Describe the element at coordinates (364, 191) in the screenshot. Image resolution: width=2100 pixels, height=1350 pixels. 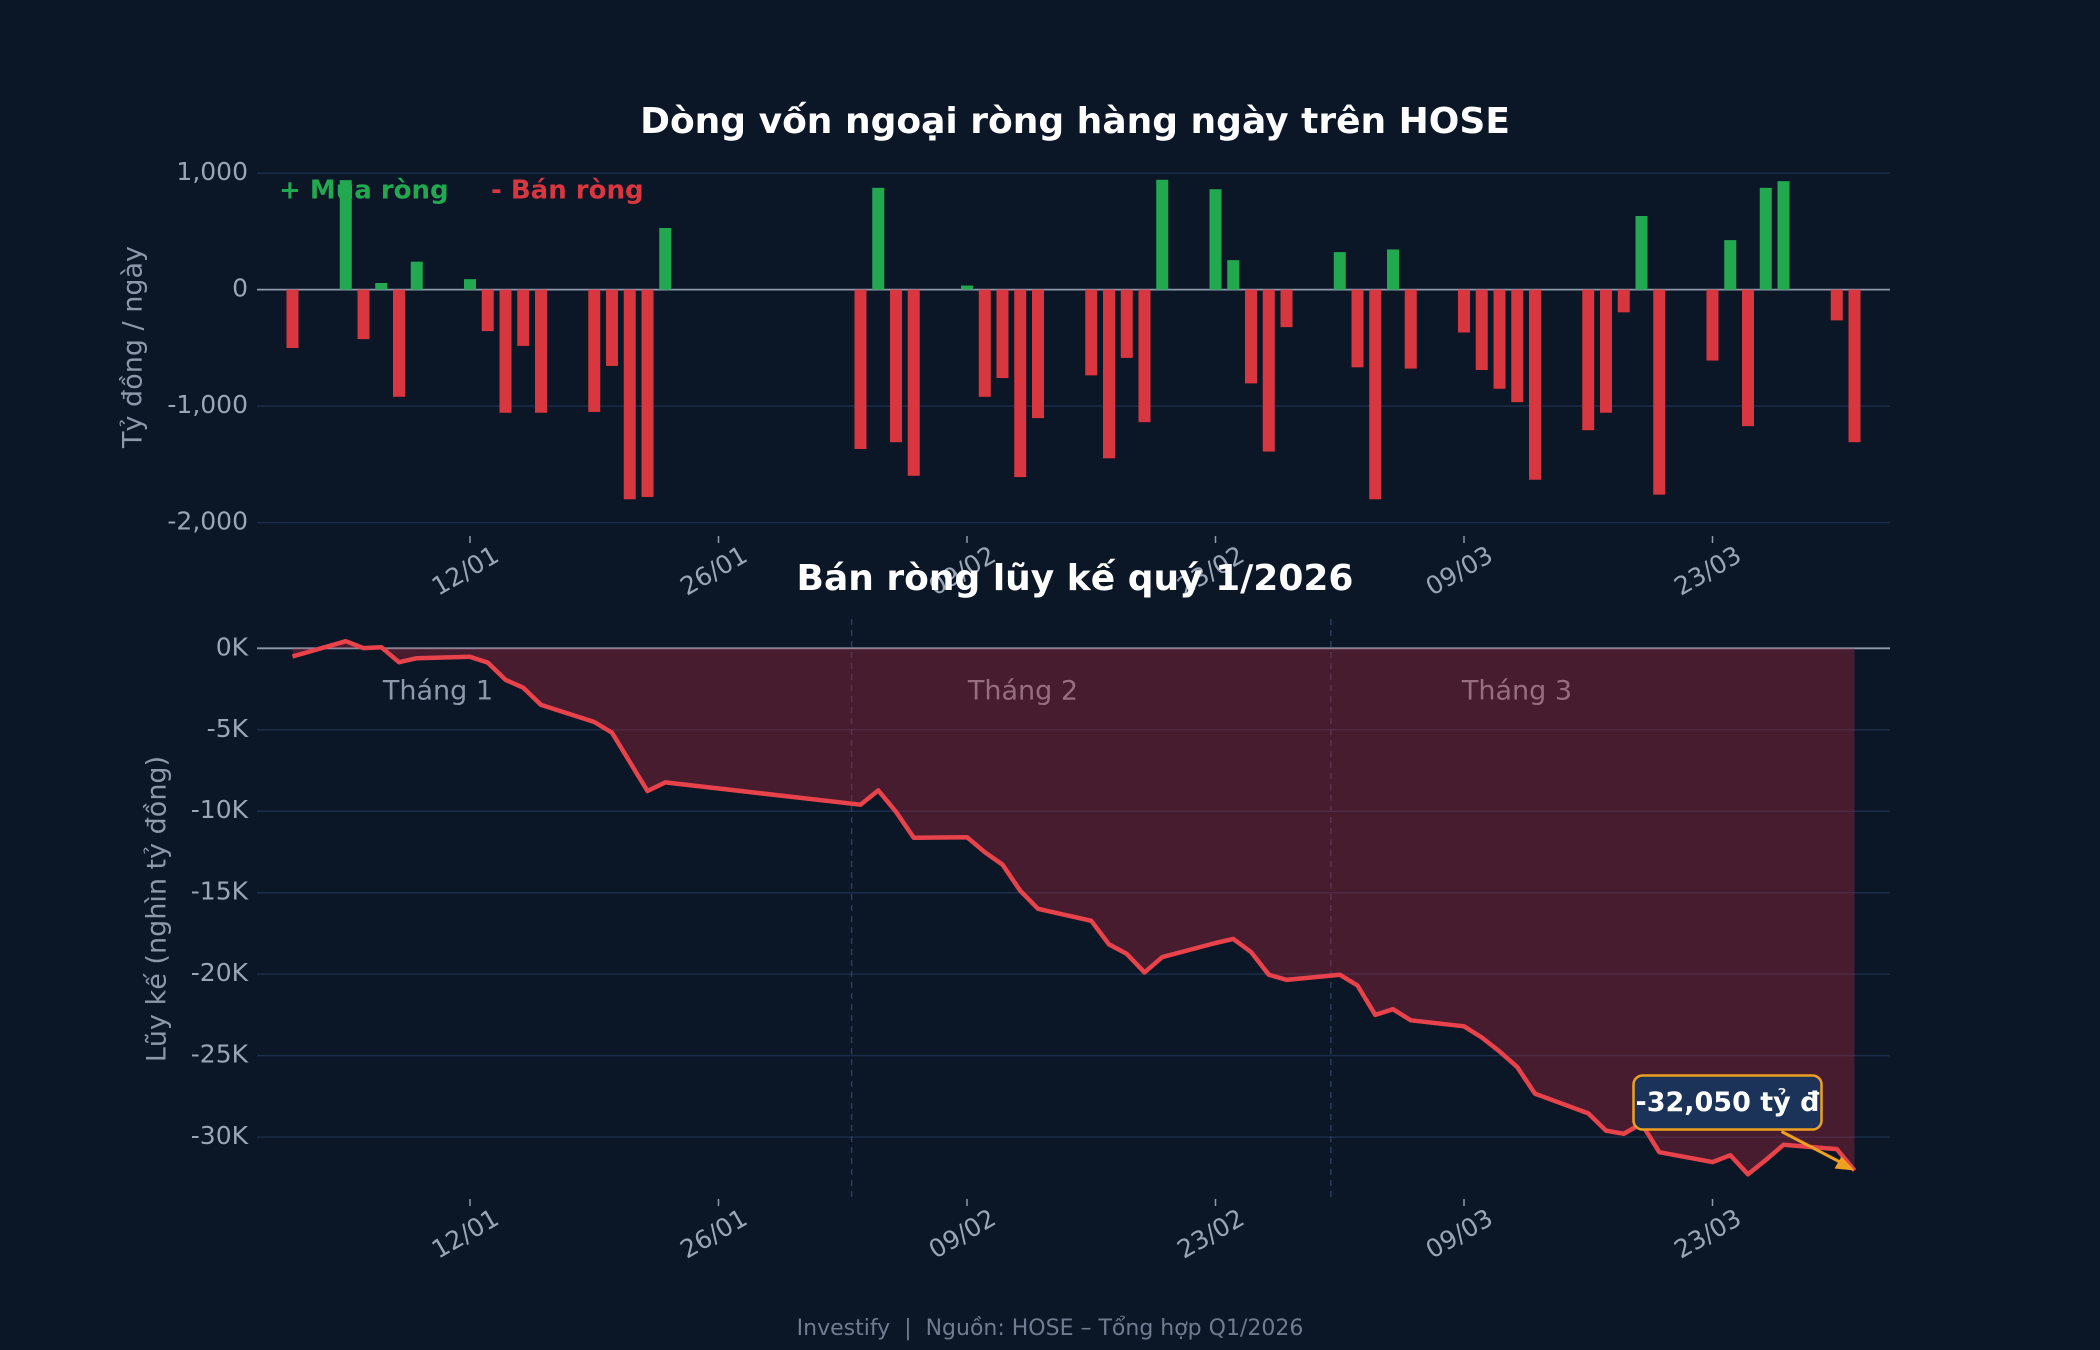
I see `legend-label: + Mua ròng` at that location.